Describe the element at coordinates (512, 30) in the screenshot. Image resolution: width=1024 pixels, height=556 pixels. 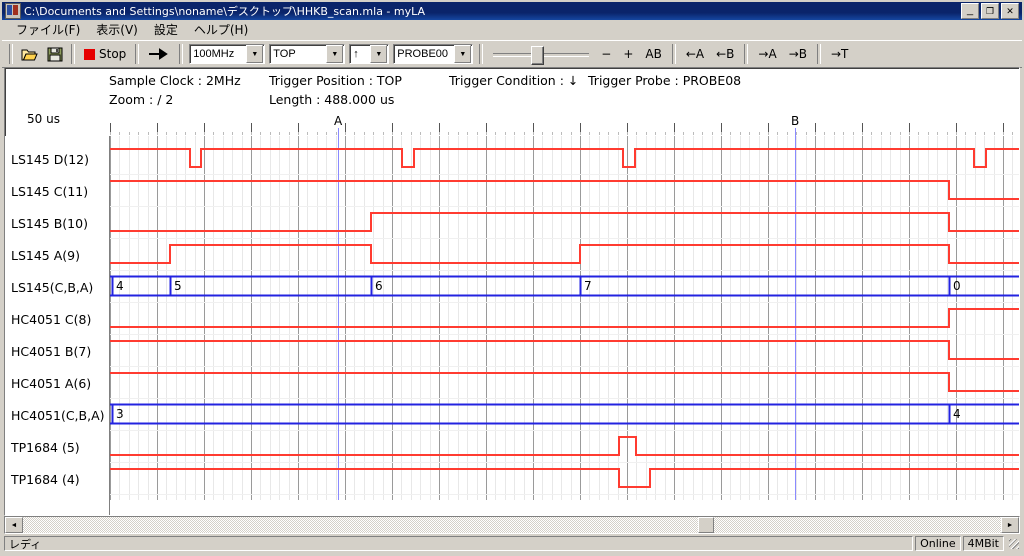
I see `menu-bar: ファイル(F) 表示(V) 設定 ヘルプ(H)` at that location.